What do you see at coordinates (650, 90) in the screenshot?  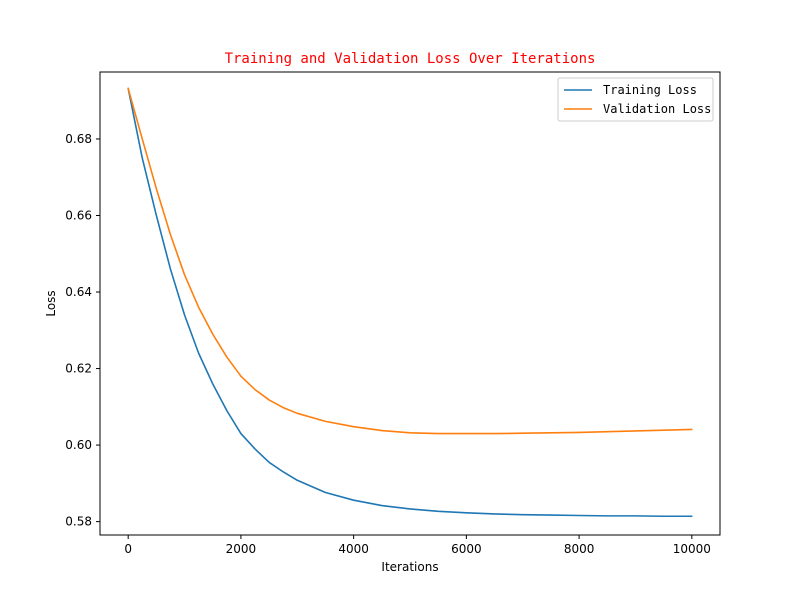 I see `legend-label: Training Loss` at bounding box center [650, 90].